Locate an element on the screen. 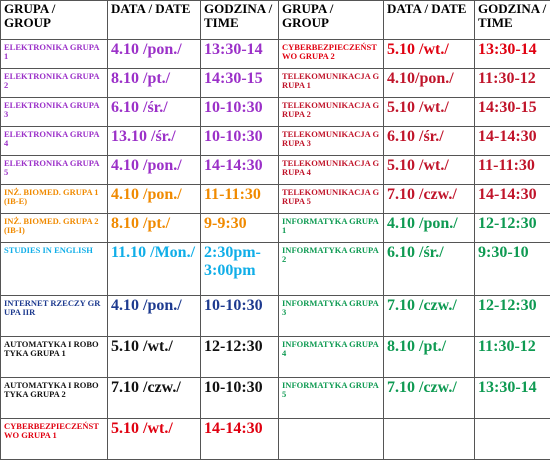  group-cell: ELEKTRONIKA GRUPA 5 is located at coordinates (54, 170).